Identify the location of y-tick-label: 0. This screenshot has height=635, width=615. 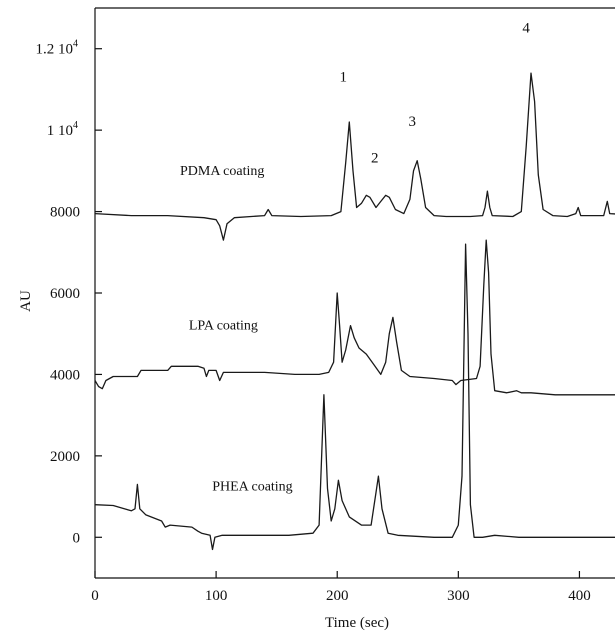
(77, 538).